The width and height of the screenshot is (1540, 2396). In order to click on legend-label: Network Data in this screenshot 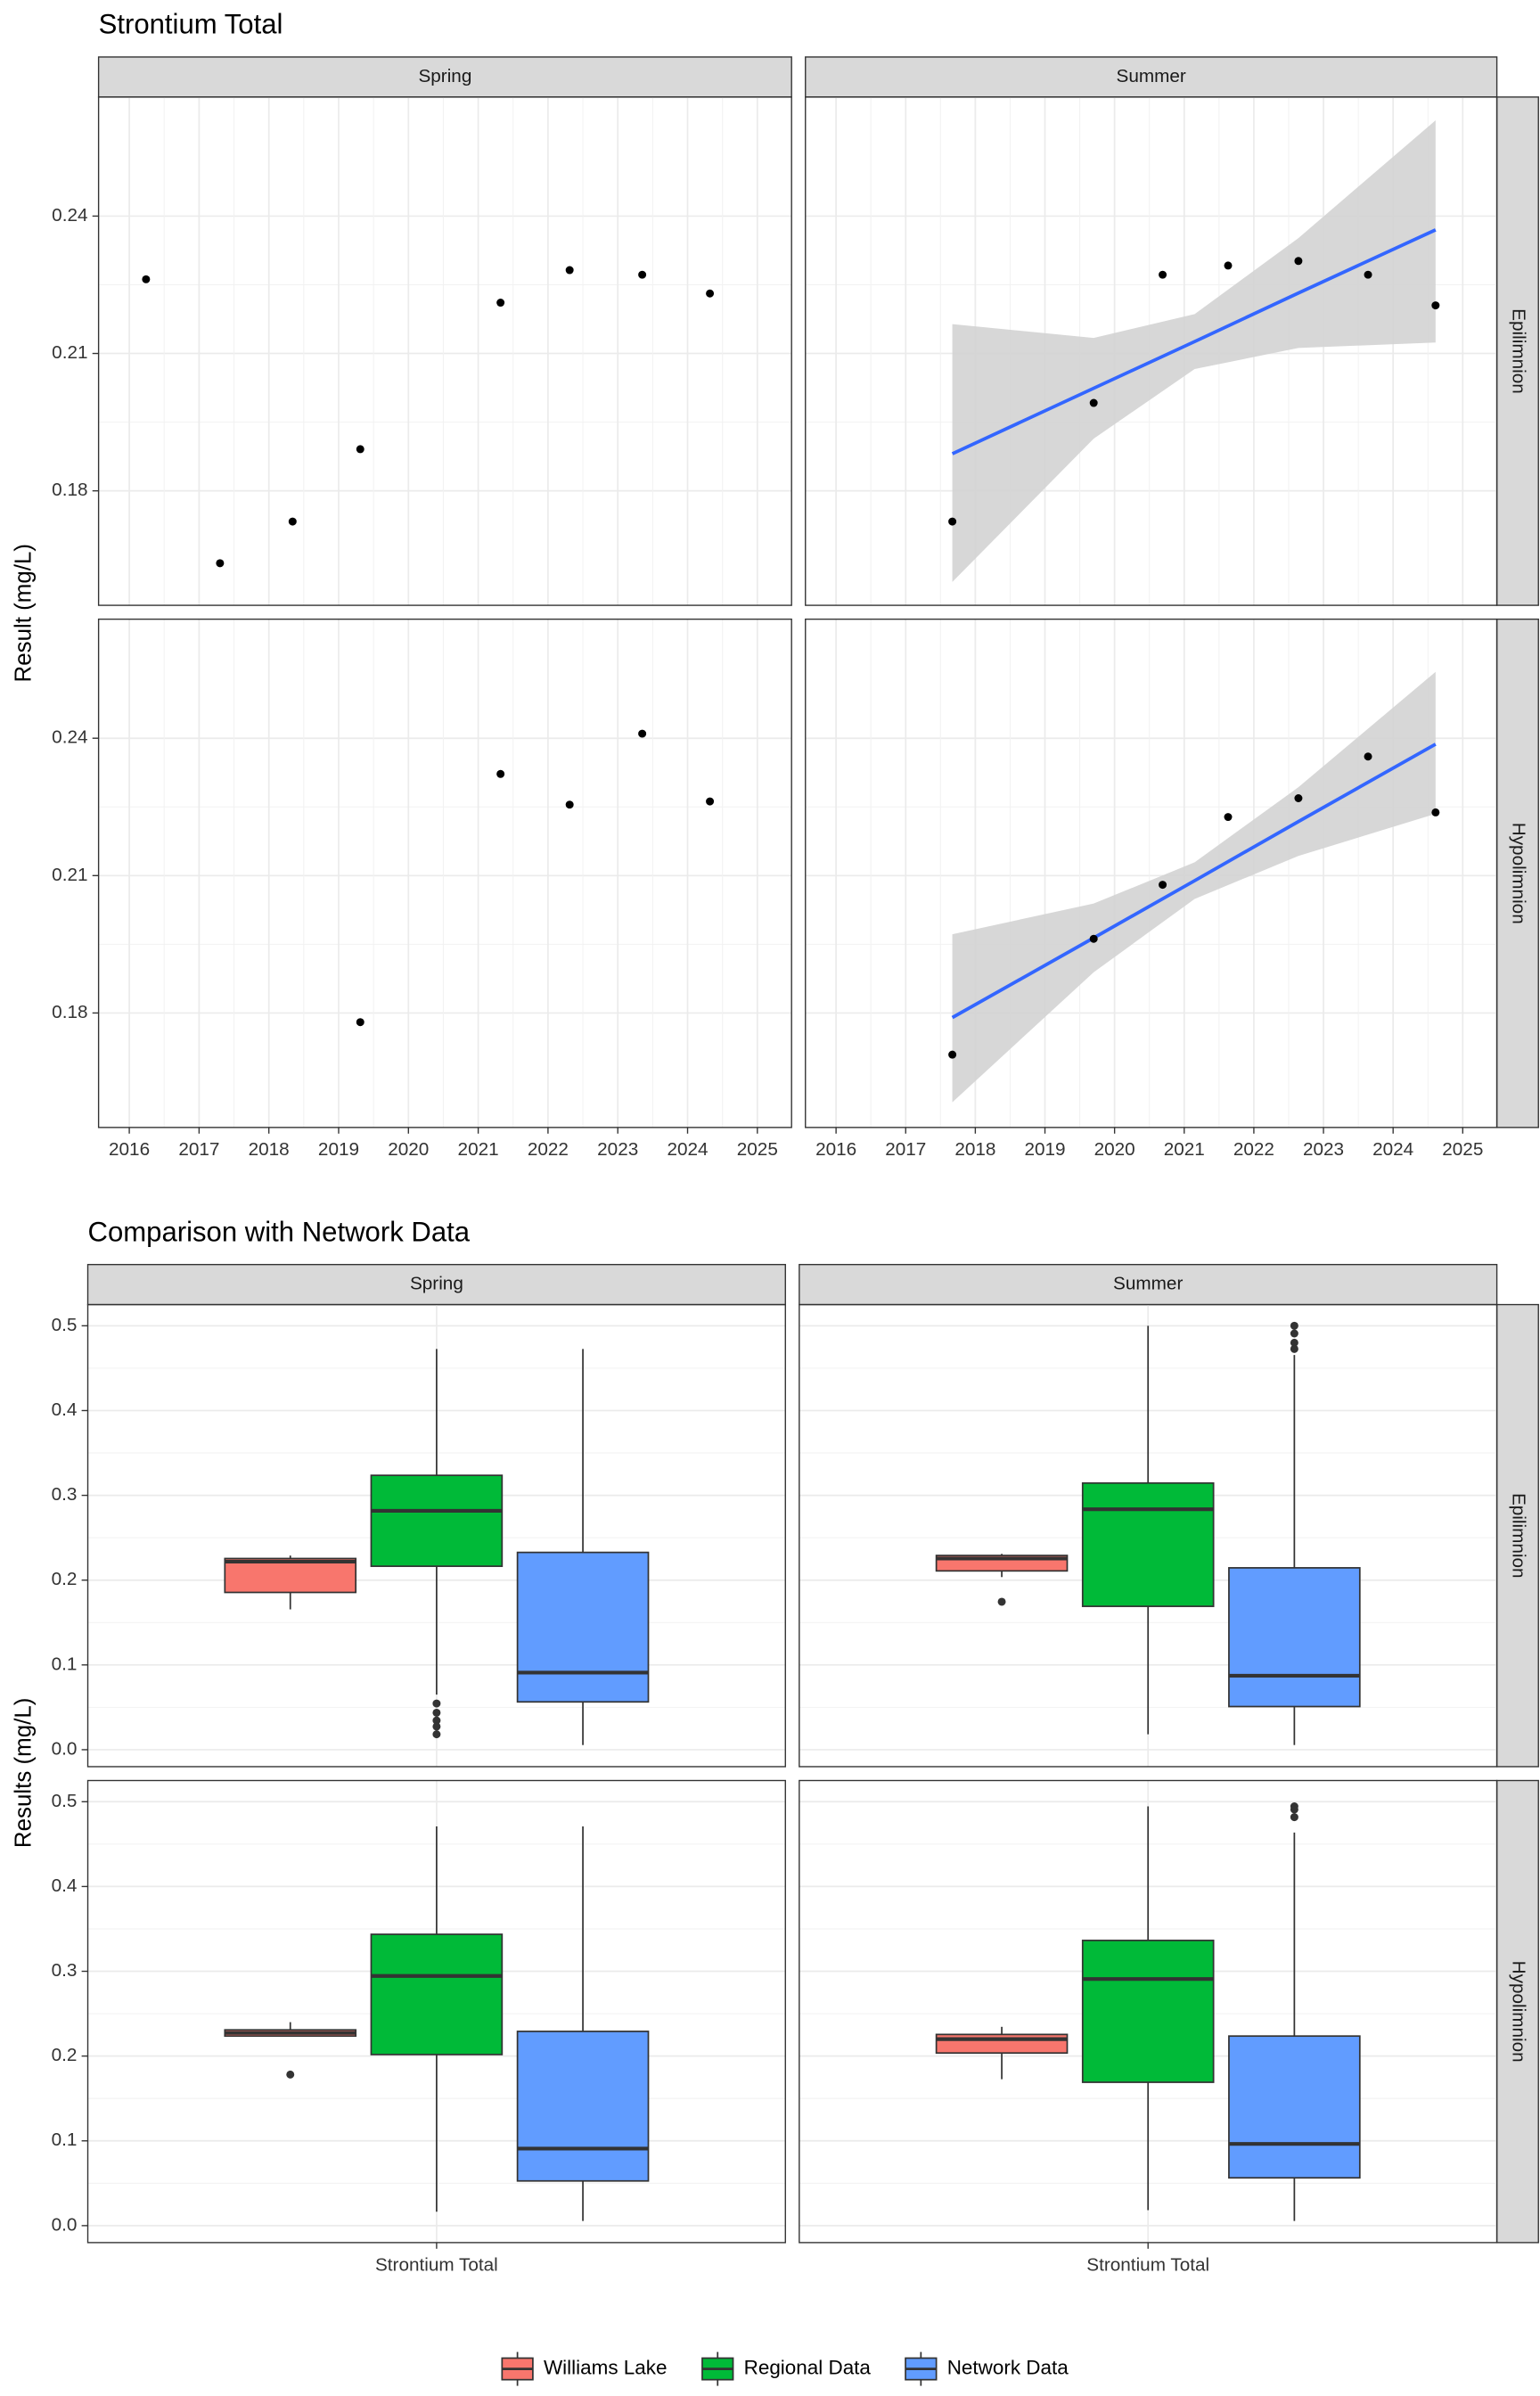, I will do `click(1008, 2368)`.